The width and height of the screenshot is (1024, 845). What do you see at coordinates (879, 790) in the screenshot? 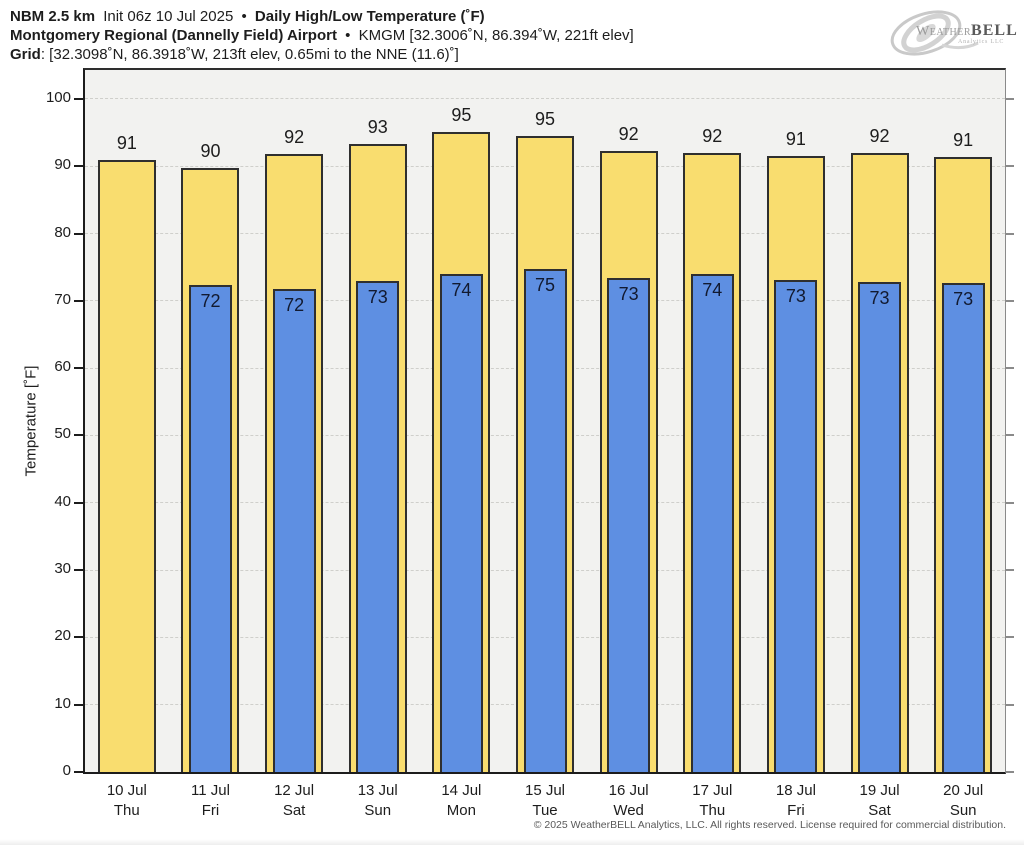
I see `x-tick-date: 19 Jul` at bounding box center [879, 790].